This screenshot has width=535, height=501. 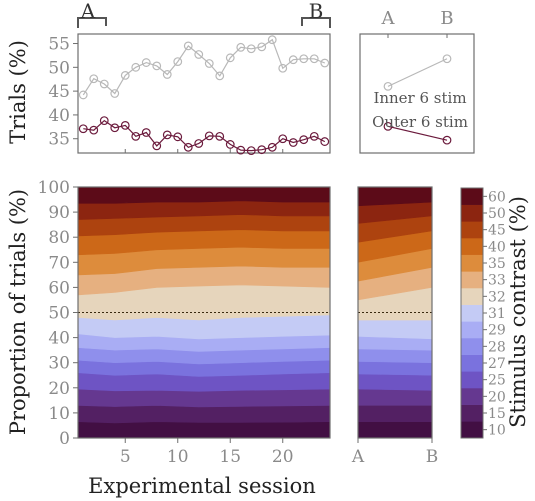 I want to click on x-tick-label: 5, so click(x=125, y=457).